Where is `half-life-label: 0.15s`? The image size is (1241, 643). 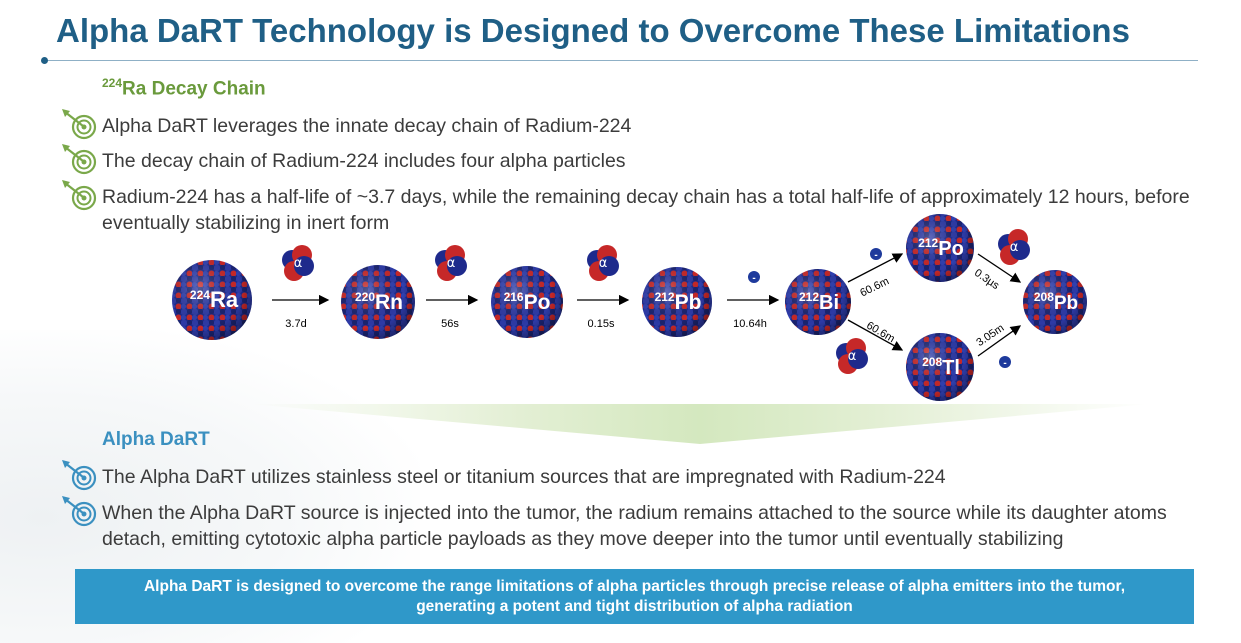
half-life-label: 0.15s is located at coordinates (601, 324).